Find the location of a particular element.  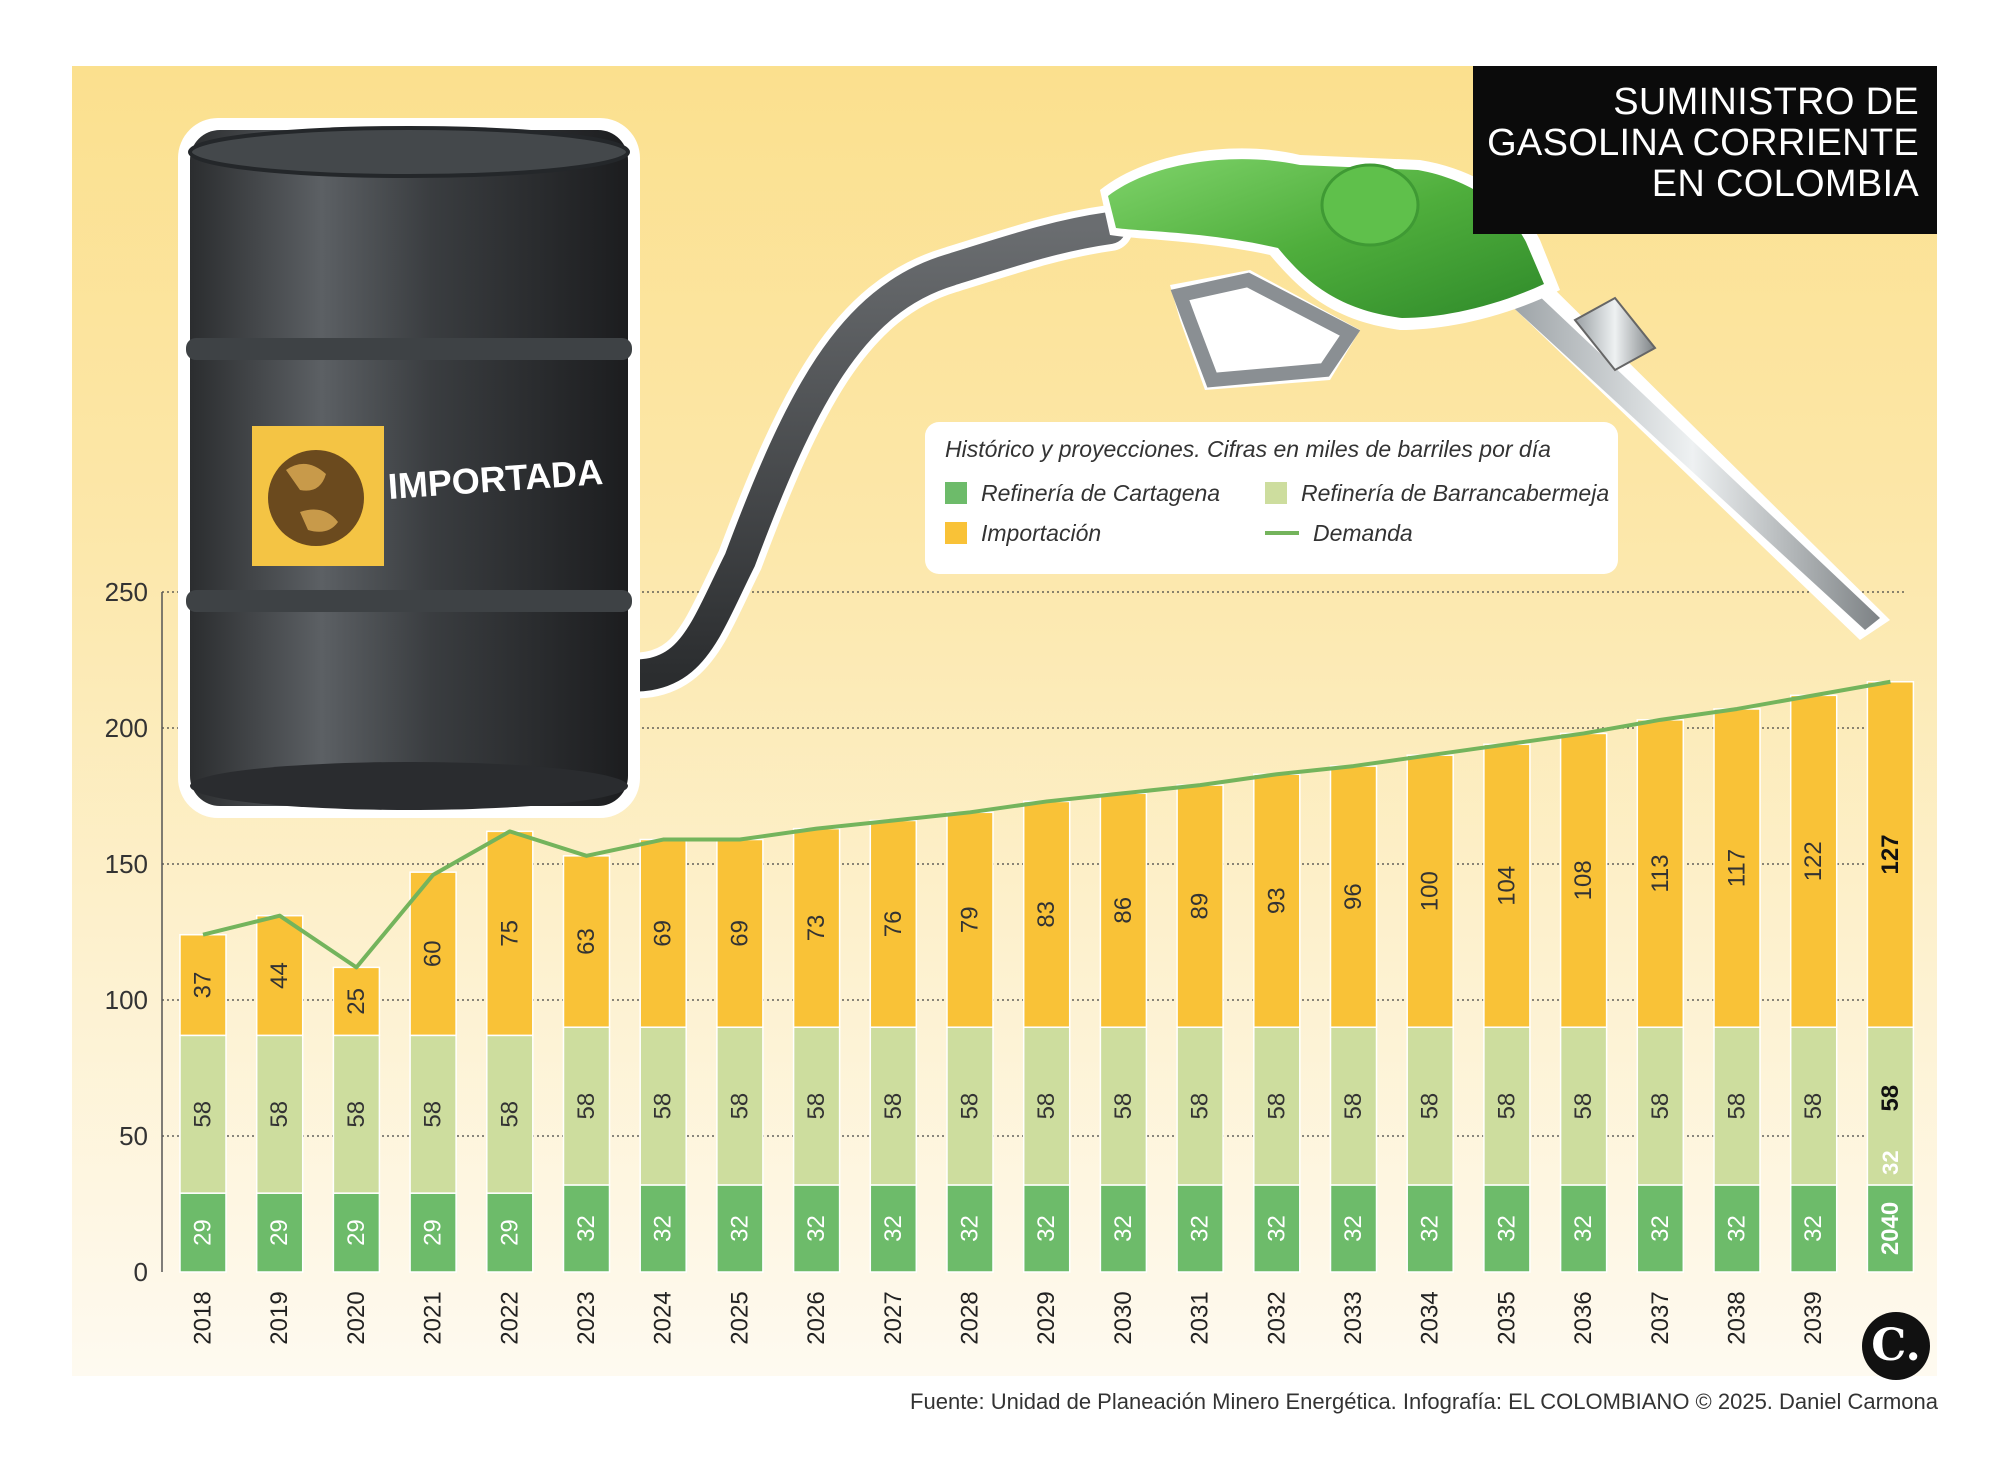

legend-swatch-demanda is located at coordinates (1282, 533).